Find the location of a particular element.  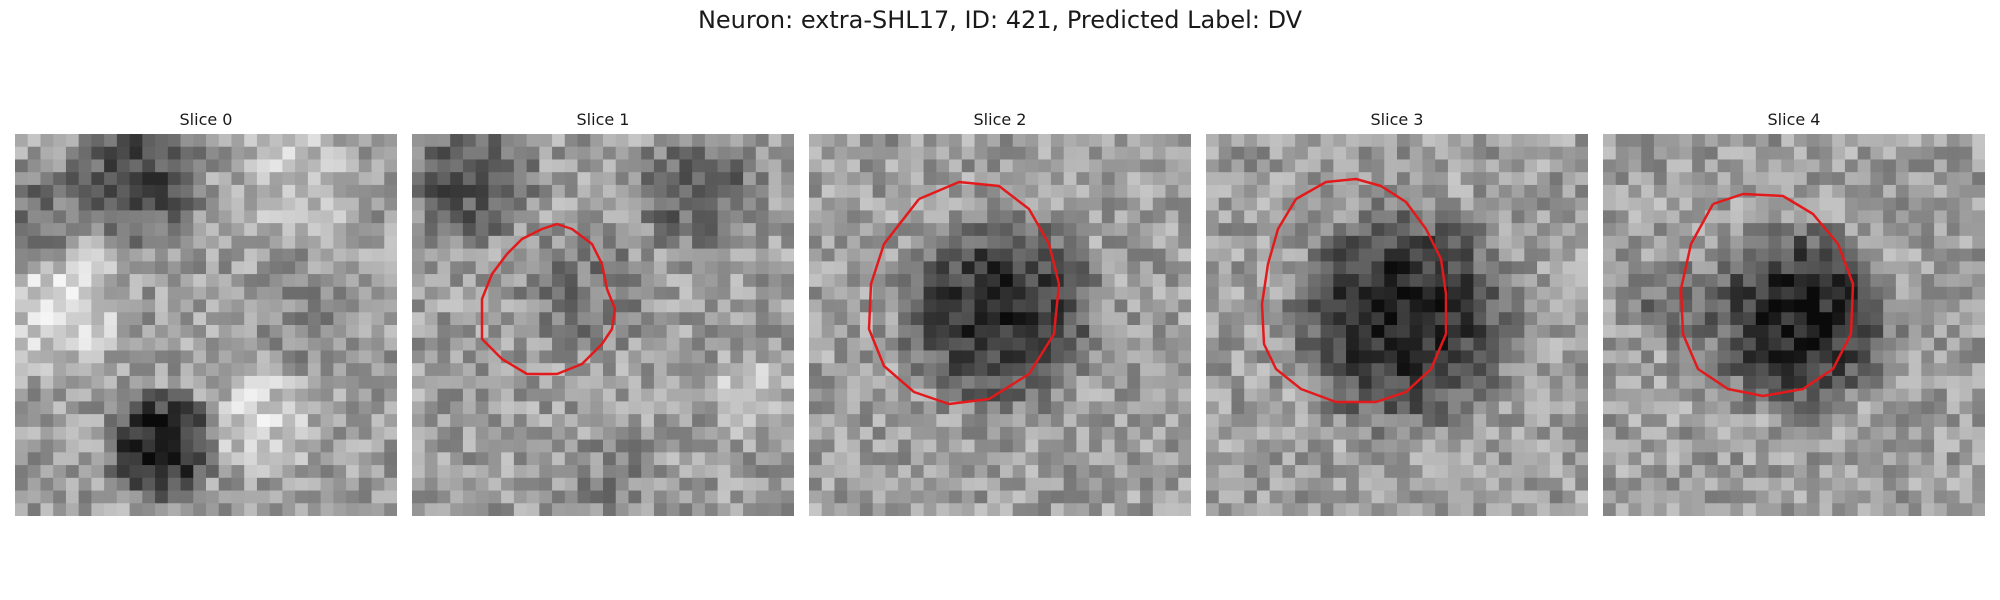

slice-title: Slice 3 is located at coordinates (1397, 119).